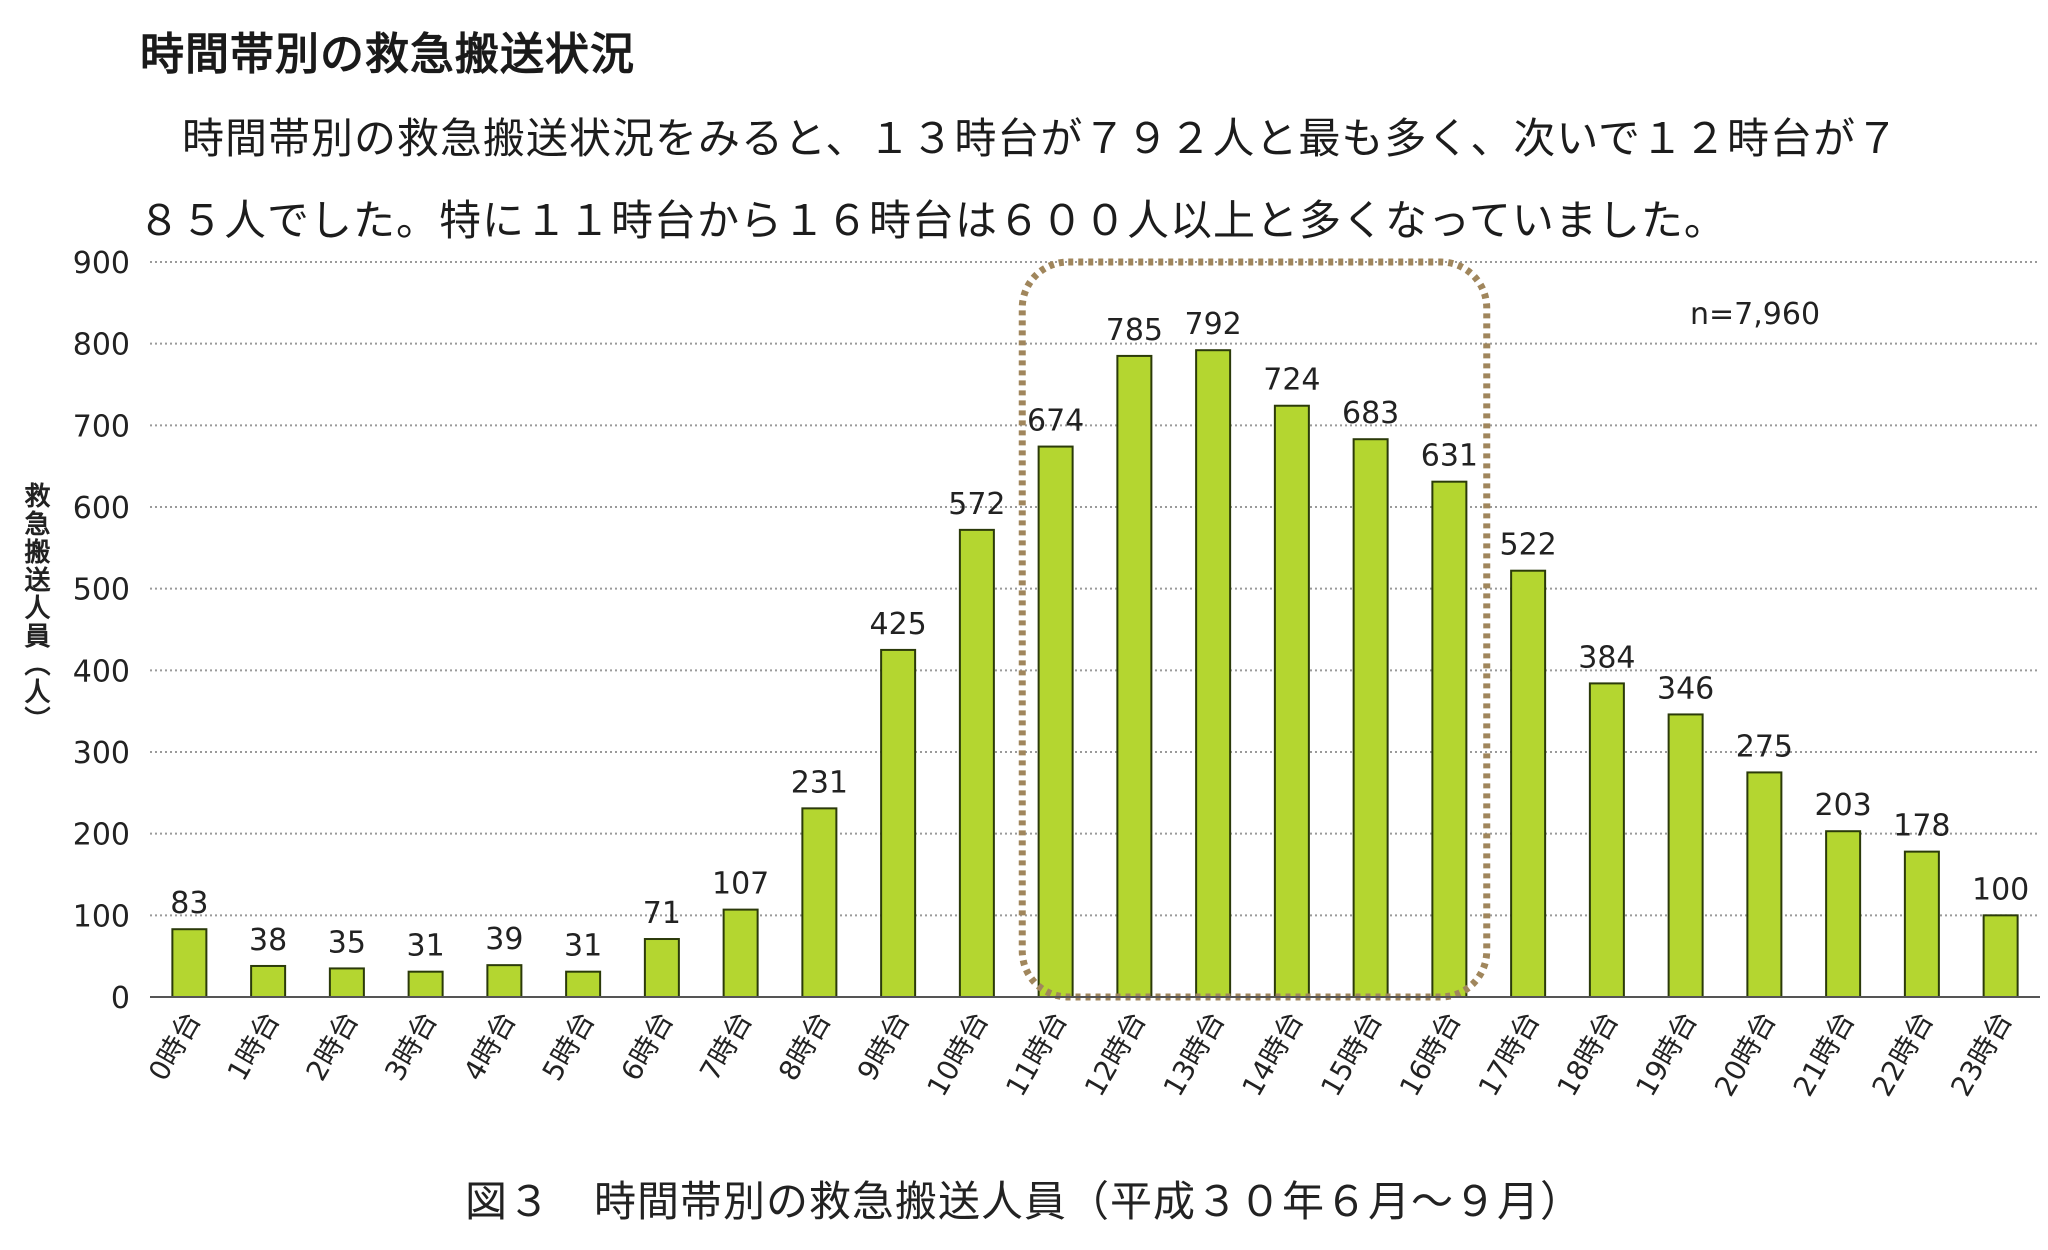 This screenshot has height=1250, width=2048. What do you see at coordinates (804, 1046) in the screenshot?
I see `x-tick-label: 8時台` at bounding box center [804, 1046].